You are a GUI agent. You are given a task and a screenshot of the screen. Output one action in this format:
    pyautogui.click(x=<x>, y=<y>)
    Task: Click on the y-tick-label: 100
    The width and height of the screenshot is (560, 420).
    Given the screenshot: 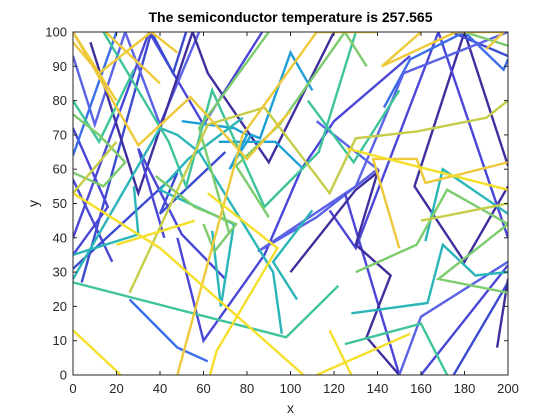 What is the action you would take?
    pyautogui.click(x=56, y=32)
    